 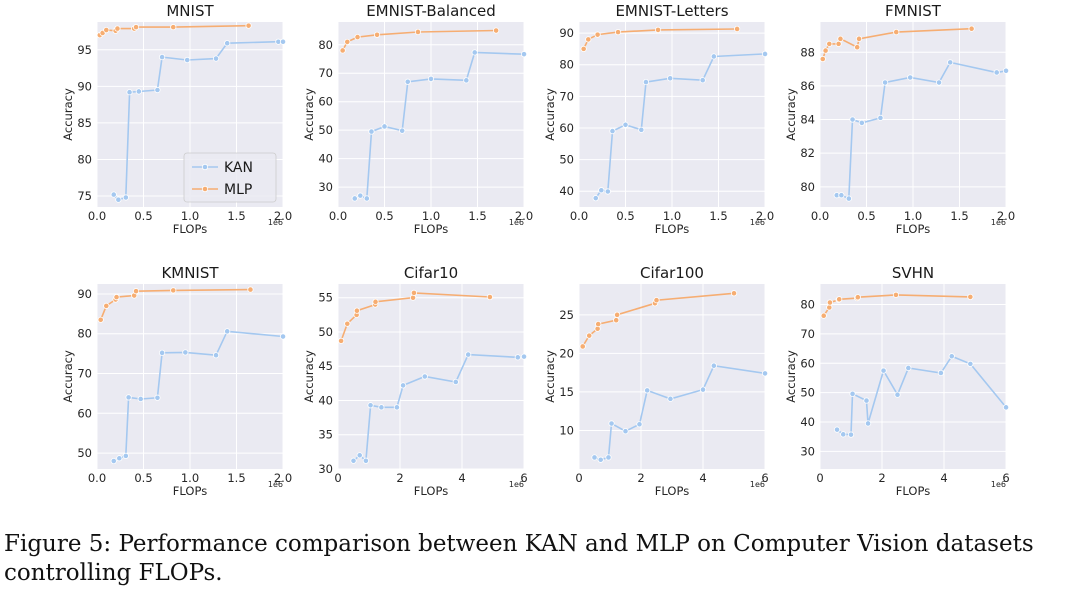 What do you see at coordinates (325, 435) in the screenshot?
I see `y-tick-label: 35` at bounding box center [325, 435].